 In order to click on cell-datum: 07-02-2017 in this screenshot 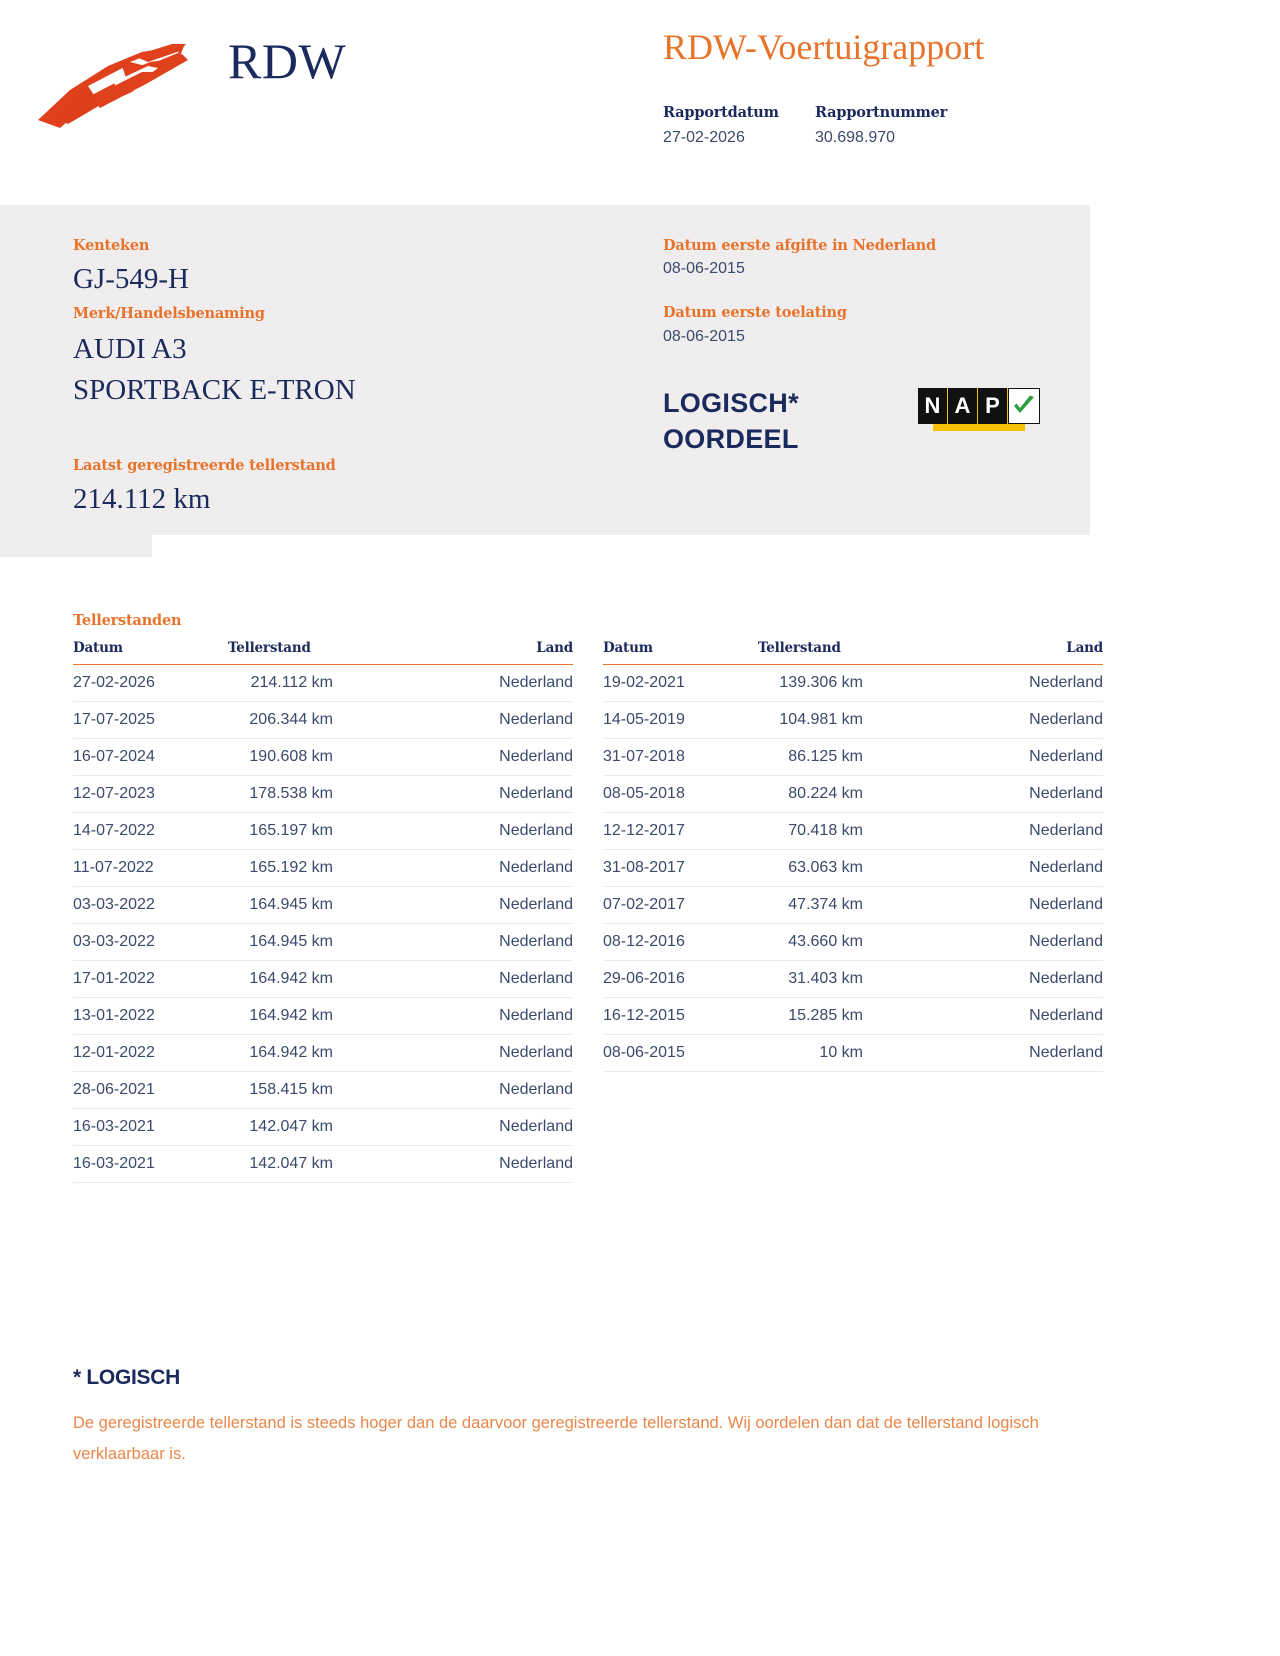, I will do `click(680, 905)`.